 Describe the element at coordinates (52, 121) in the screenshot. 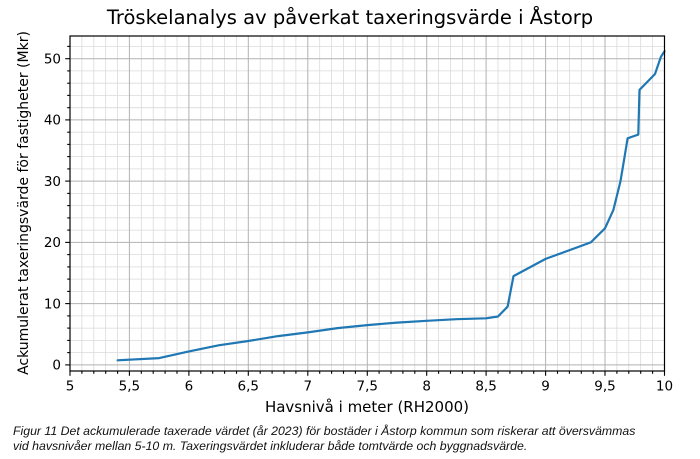

I see `y-tick-label: 40` at that location.